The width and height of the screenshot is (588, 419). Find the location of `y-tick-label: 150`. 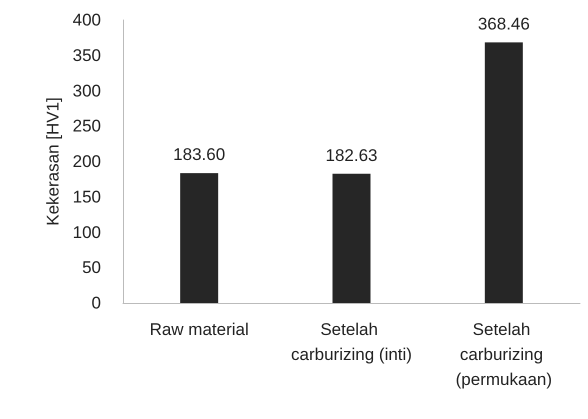

y-tick-label: 150 is located at coordinates (86, 196).